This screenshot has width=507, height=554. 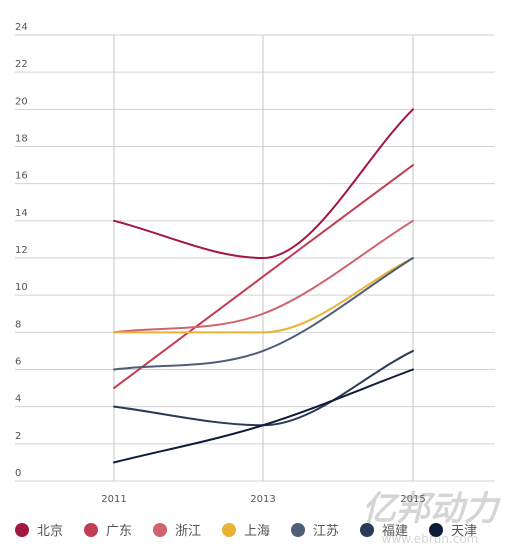 I want to click on y-tick-label: 10, so click(x=21, y=287).